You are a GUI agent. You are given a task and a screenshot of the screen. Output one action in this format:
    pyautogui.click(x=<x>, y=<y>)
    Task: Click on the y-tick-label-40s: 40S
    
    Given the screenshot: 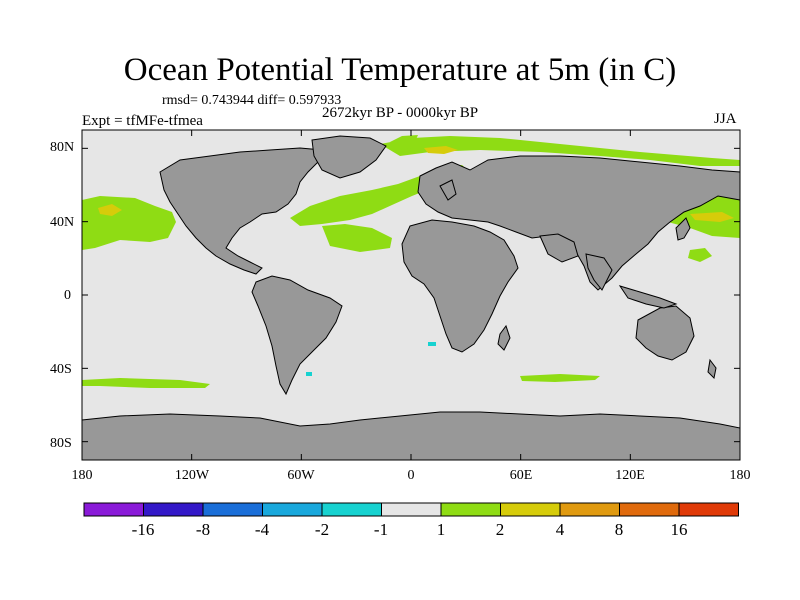 What is the action you would take?
    pyautogui.click(x=61, y=369)
    